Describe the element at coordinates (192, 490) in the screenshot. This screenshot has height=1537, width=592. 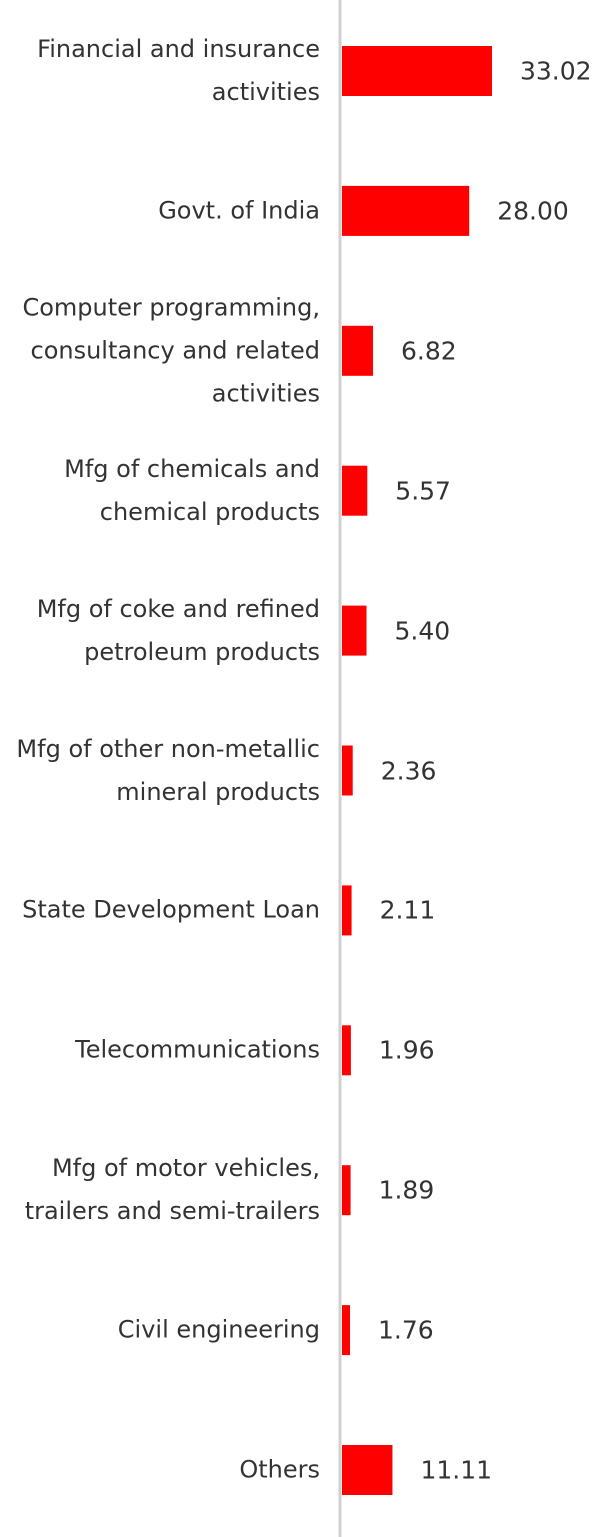
I see `category-label: Mfg of chemicals and chemical products` at that location.